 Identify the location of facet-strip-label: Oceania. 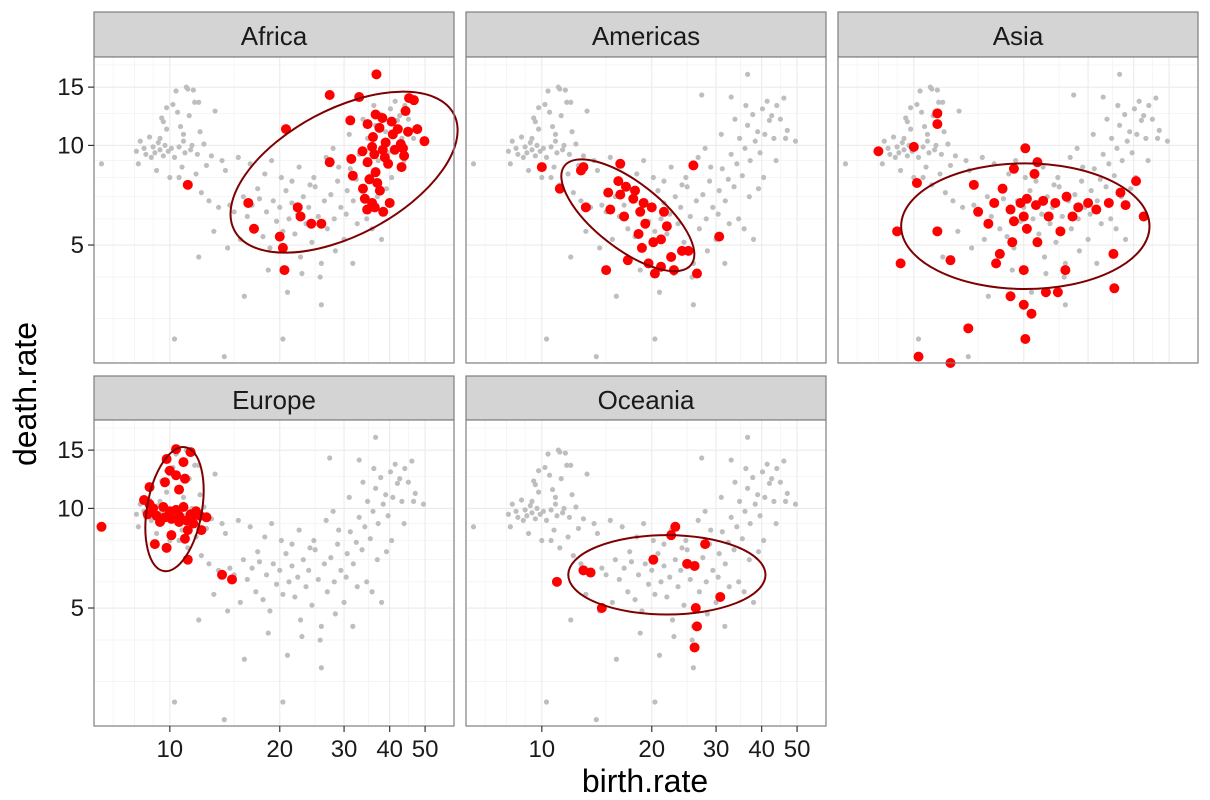
(646, 400).